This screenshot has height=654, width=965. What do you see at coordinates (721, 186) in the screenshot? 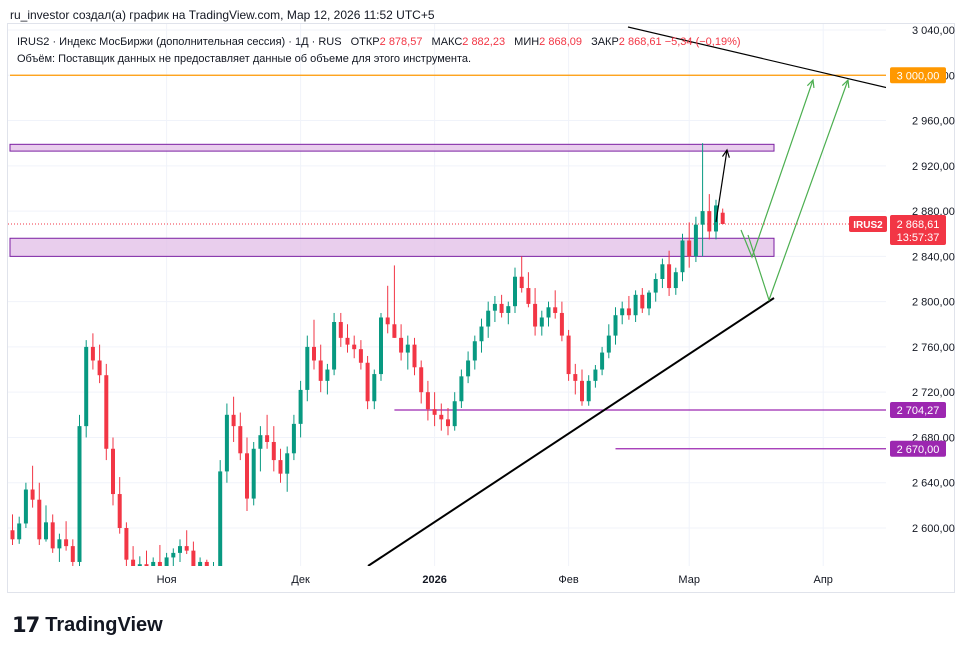
I see `black-arrow-path` at bounding box center [721, 186].